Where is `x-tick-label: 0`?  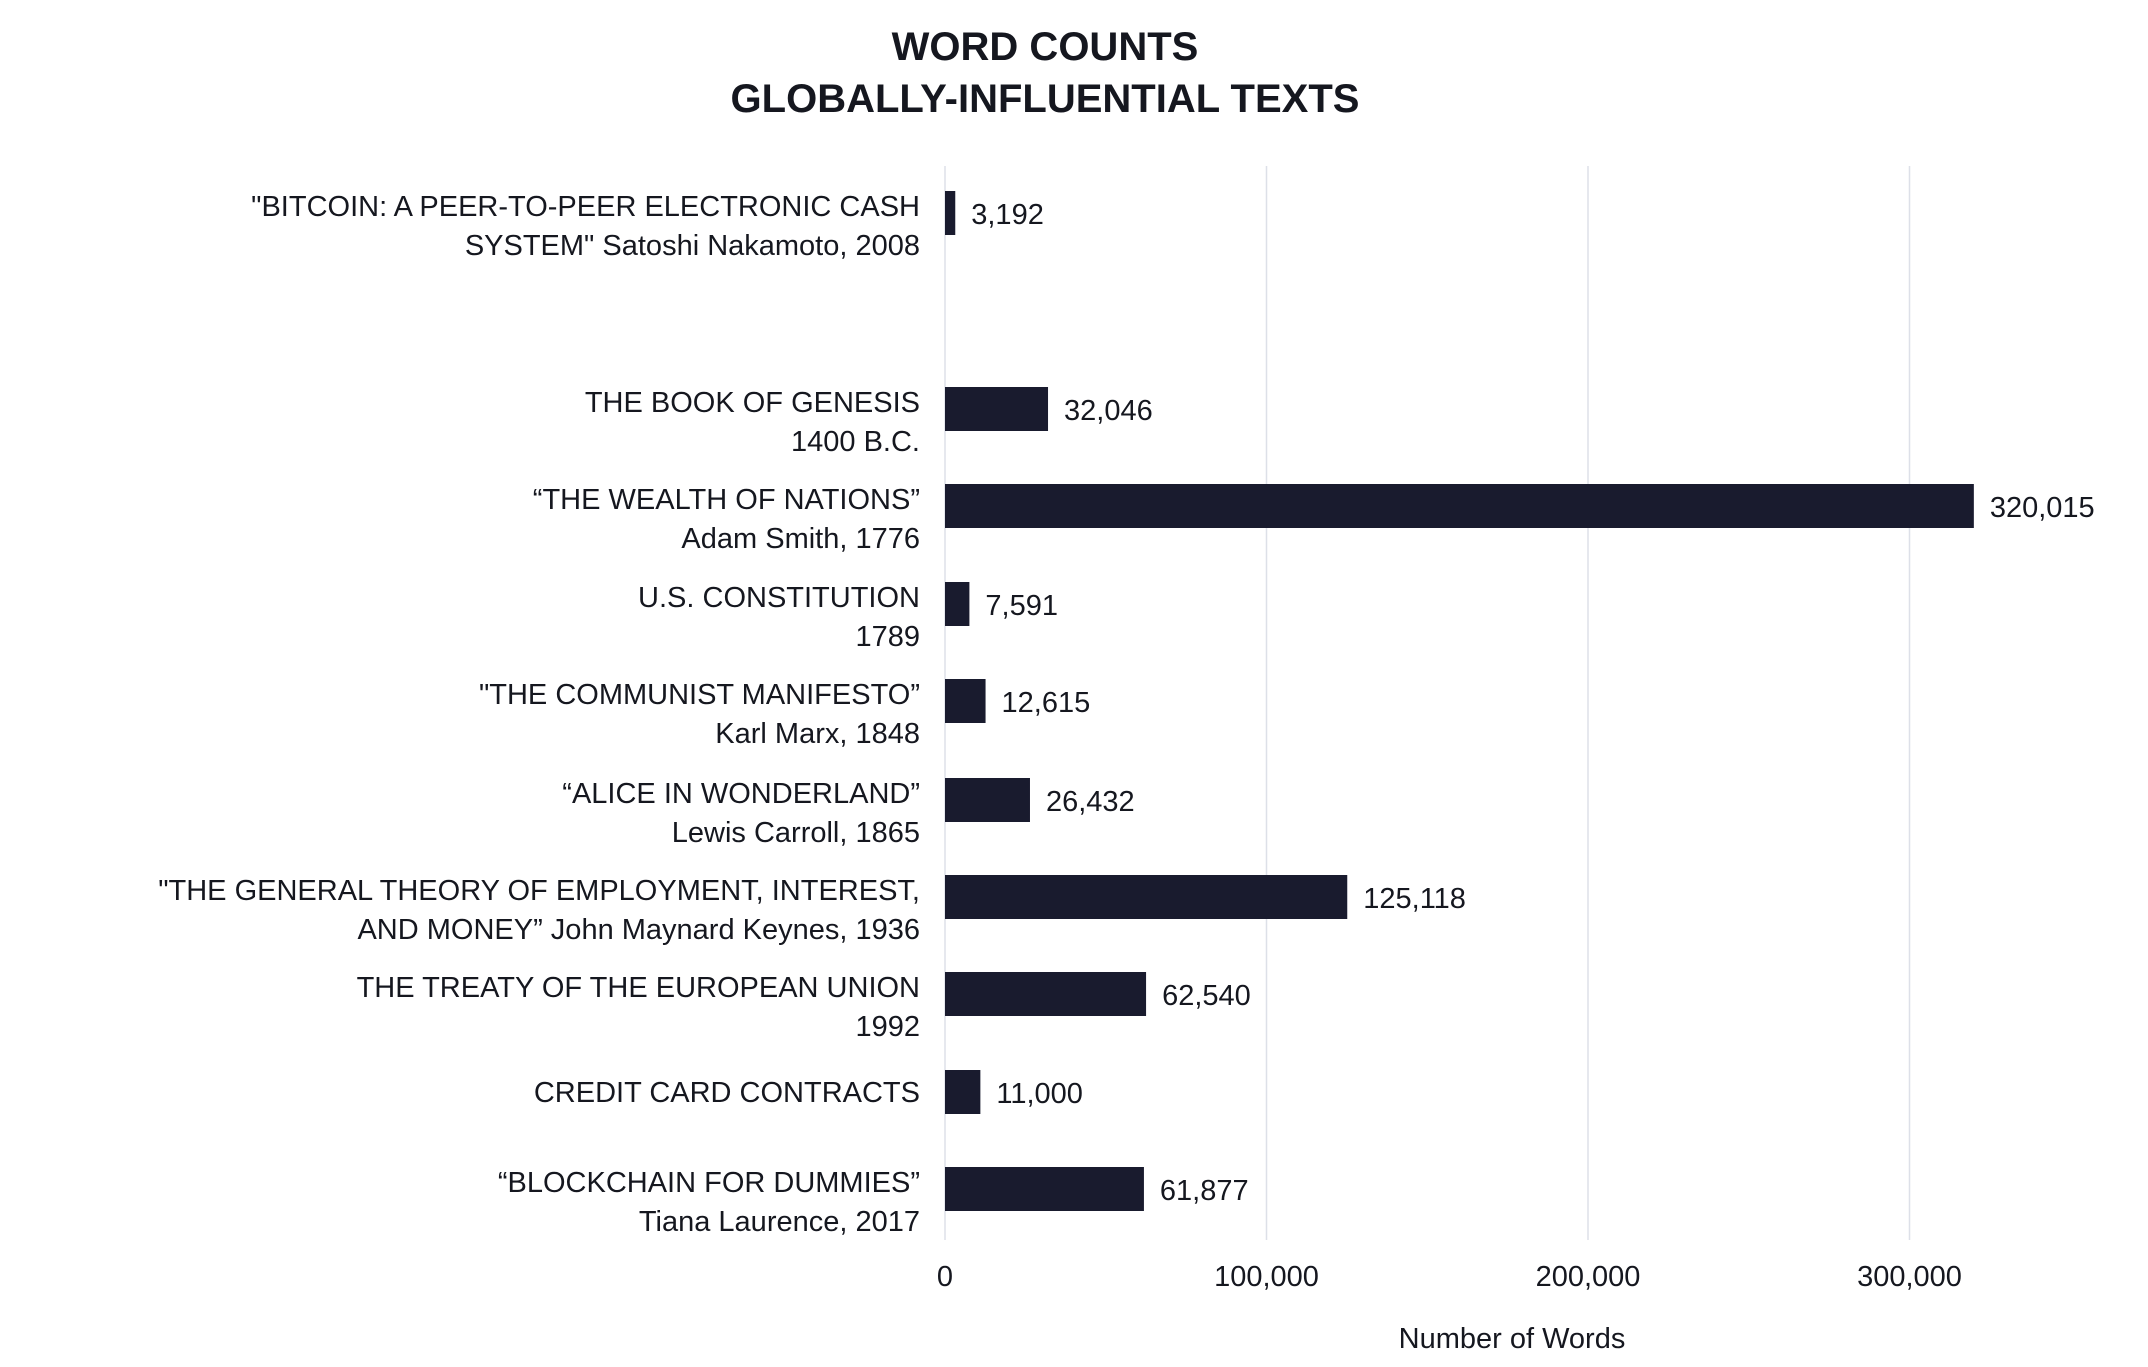 x-tick-label: 0 is located at coordinates (945, 1277).